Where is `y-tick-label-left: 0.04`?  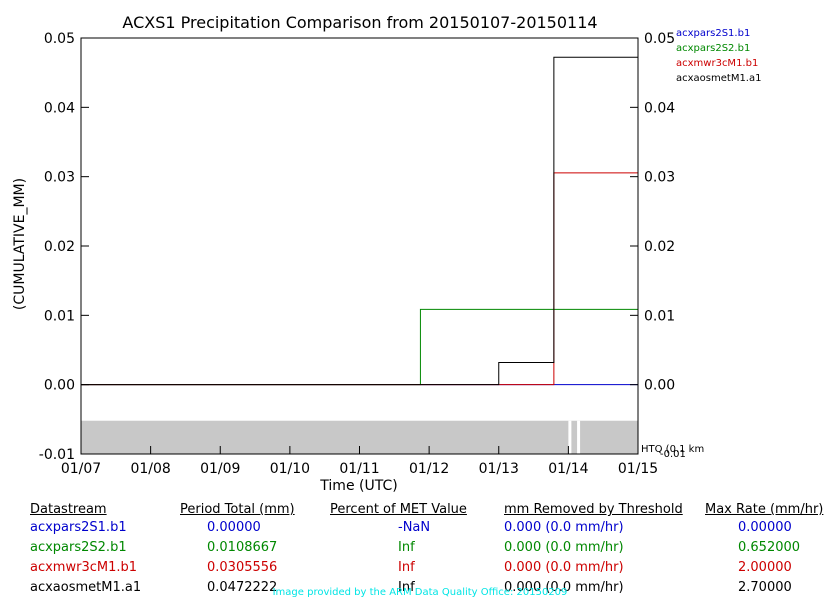
y-tick-label-left: 0.04 is located at coordinates (59, 108).